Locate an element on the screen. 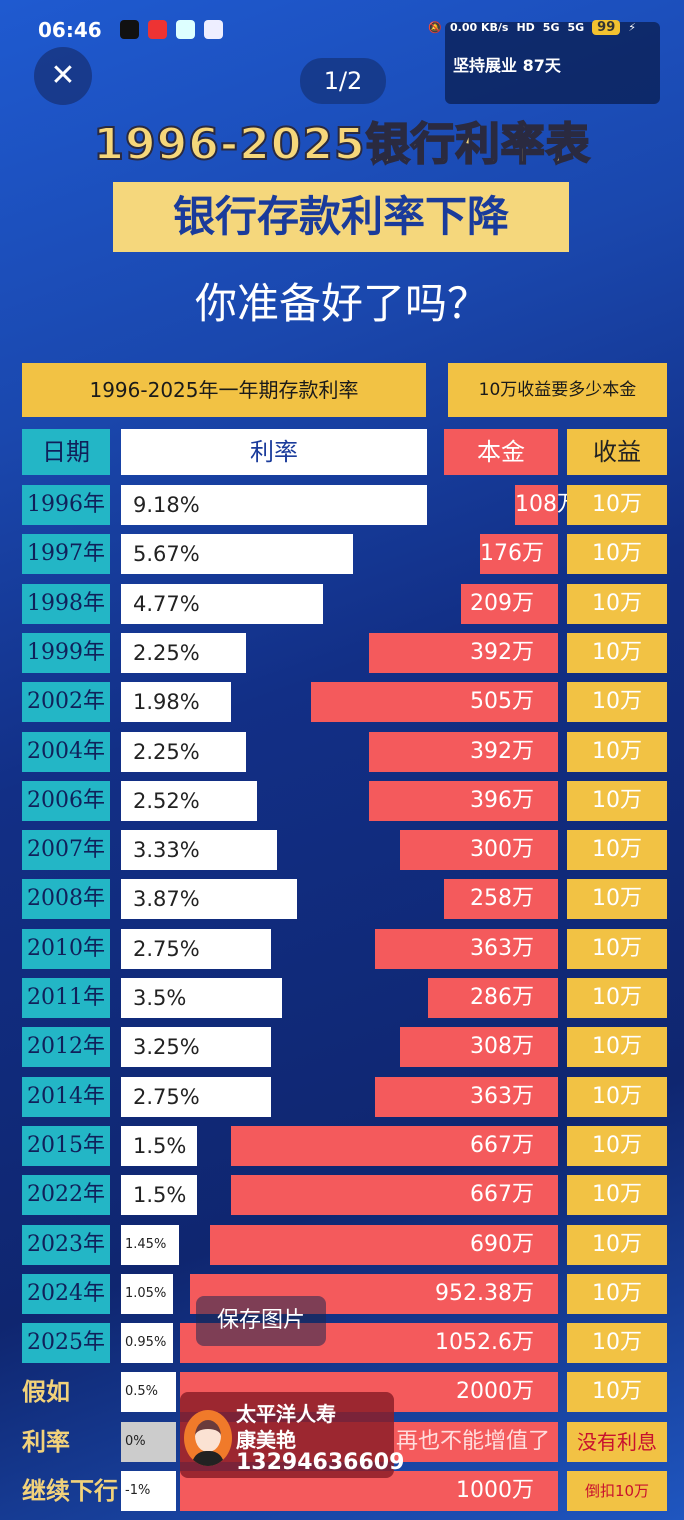 This screenshot has width=684, height=1520. year-cell: 2023年 is located at coordinates (66, 1244).